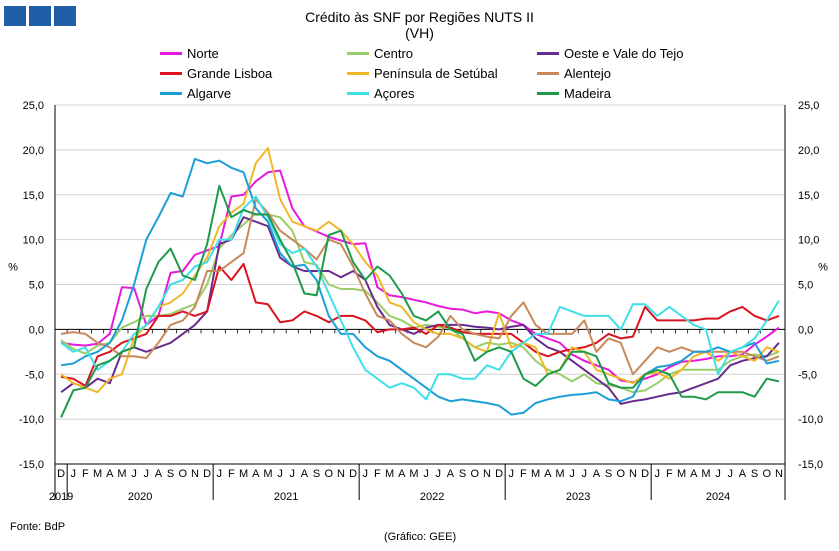 The width and height of the screenshot is (839, 551). I want to click on year-label: 2024, so click(718, 497).